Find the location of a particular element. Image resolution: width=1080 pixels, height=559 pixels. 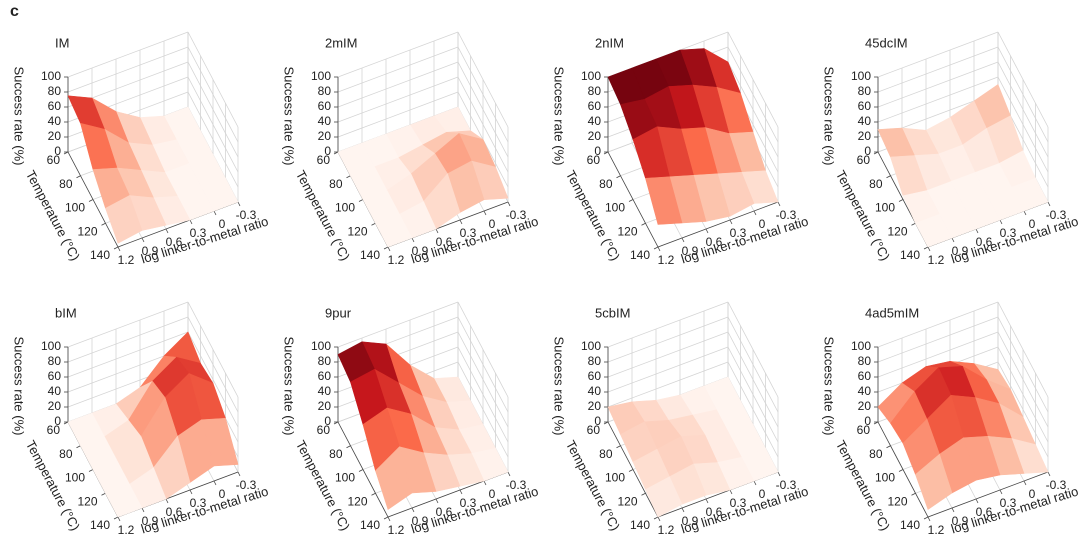

chart-title: 2nIM is located at coordinates (609, 42).